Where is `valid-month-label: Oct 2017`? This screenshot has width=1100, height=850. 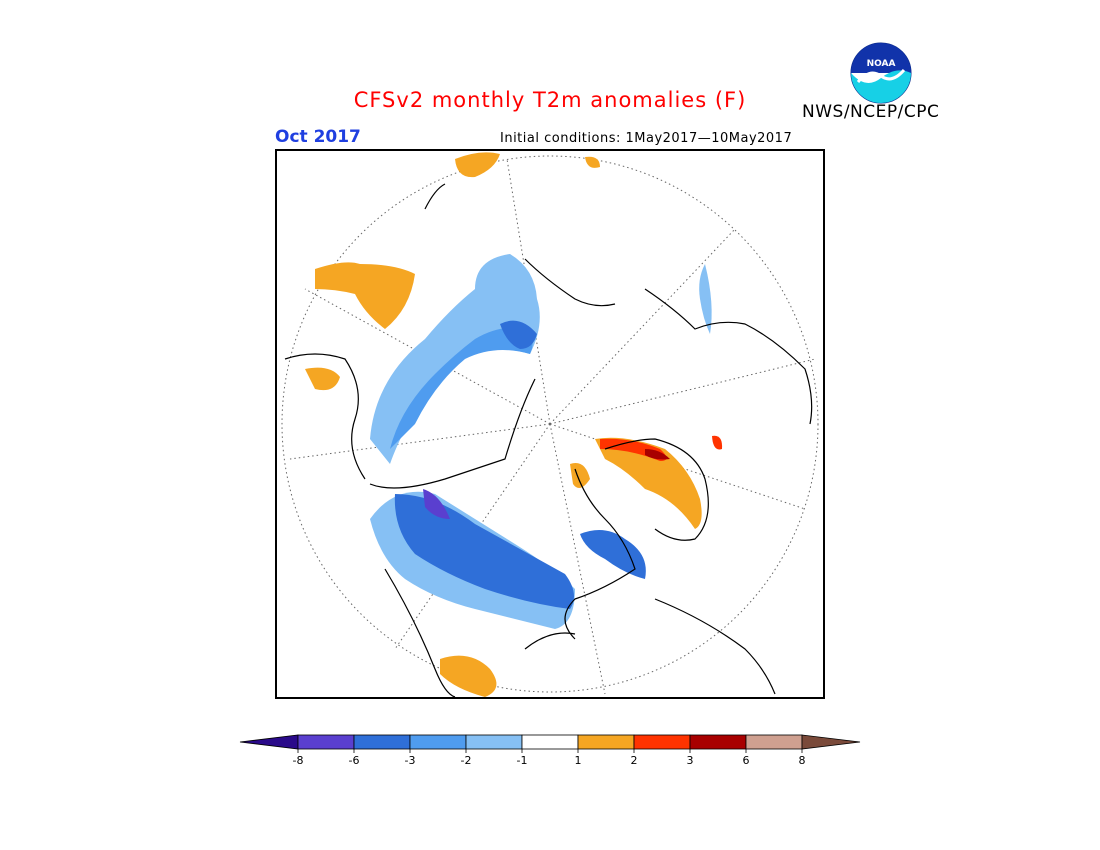 valid-month-label: Oct 2017 is located at coordinates (318, 137).